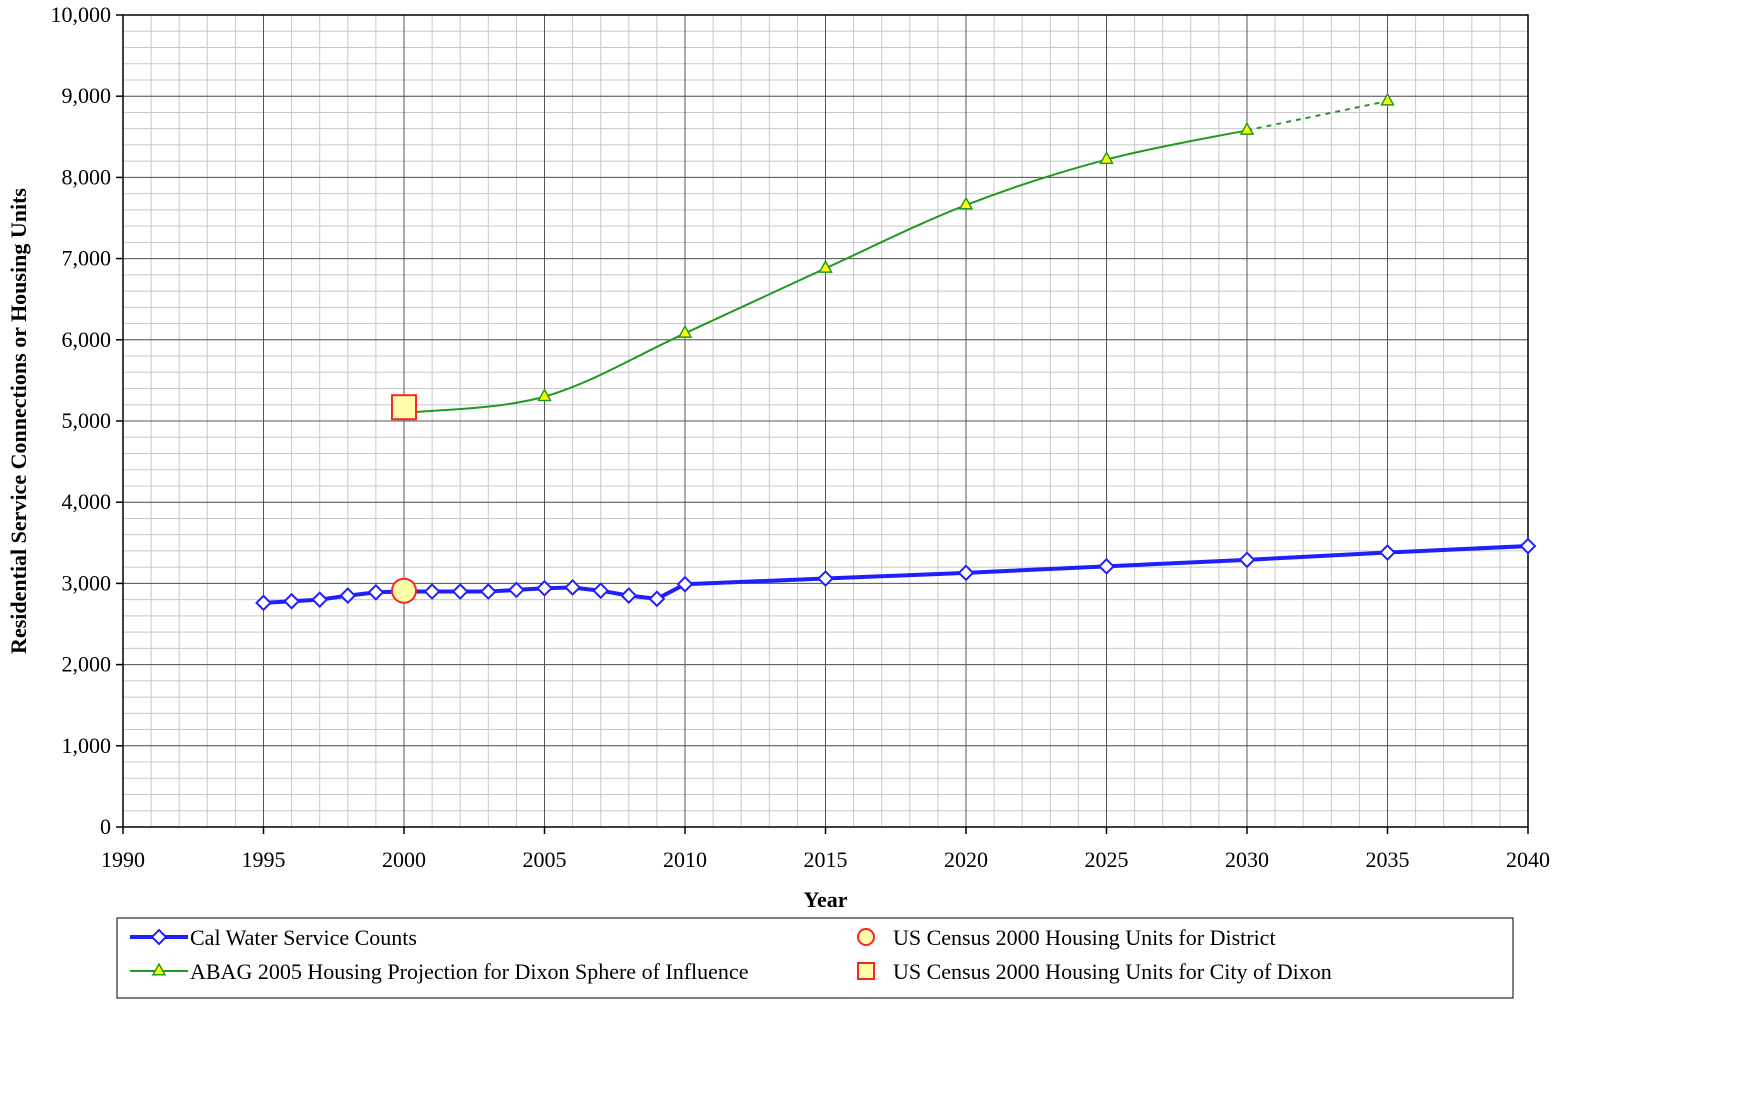 The height and width of the screenshot is (1109, 1763). Describe the element at coordinates (1528, 859) in the screenshot. I see `x-tick-label: 2040` at that location.